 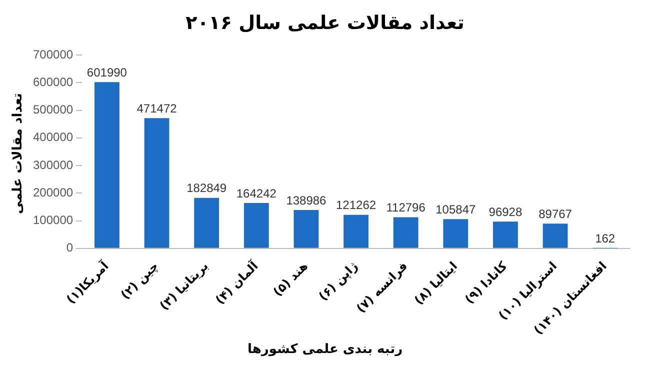 What do you see at coordinates (486, 282) in the screenshot?
I see `x-tick-label: کانادا (۹)` at bounding box center [486, 282].